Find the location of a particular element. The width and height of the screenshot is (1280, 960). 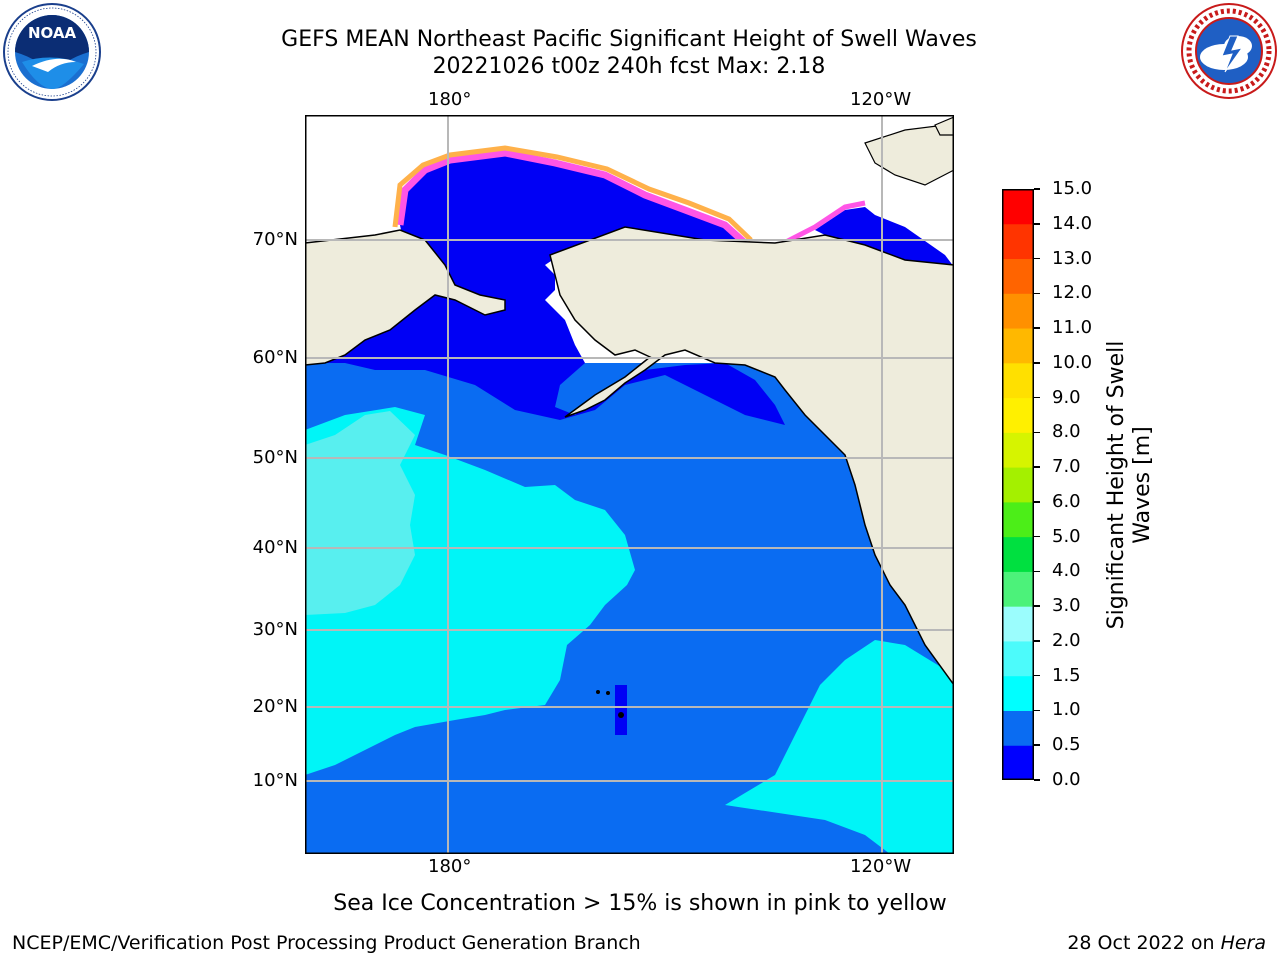

hawaii-islands is located at coordinates (611, 710).